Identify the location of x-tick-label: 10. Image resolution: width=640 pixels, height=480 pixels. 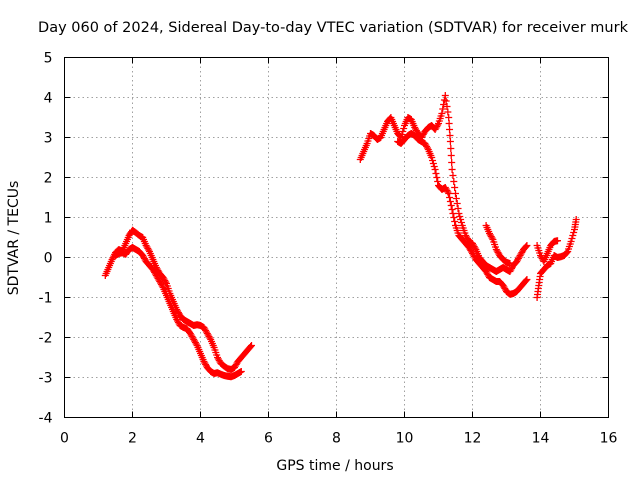
(405, 439).